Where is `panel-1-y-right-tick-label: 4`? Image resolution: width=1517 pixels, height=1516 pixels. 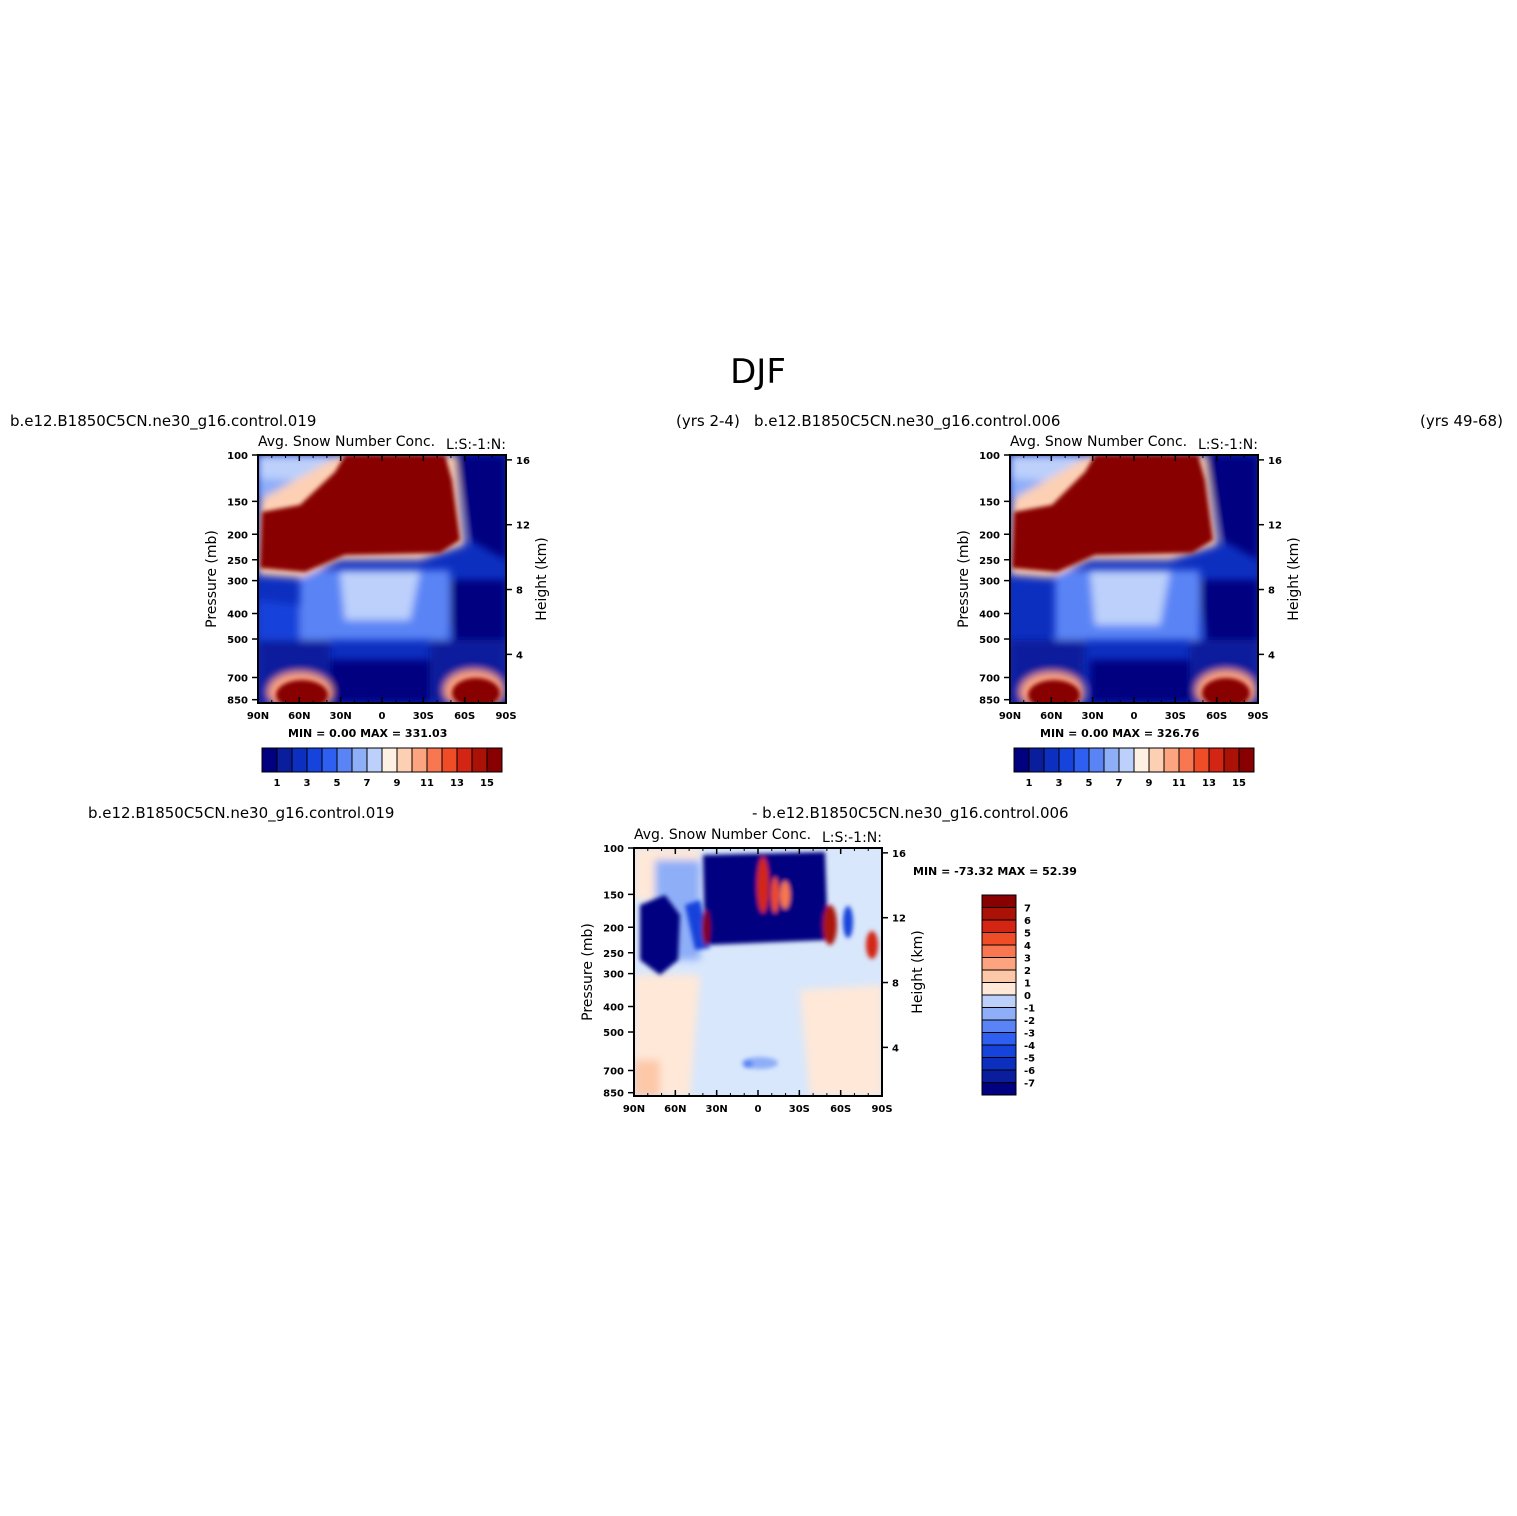 panel-1-y-right-tick-label: 4 is located at coordinates (519, 655).